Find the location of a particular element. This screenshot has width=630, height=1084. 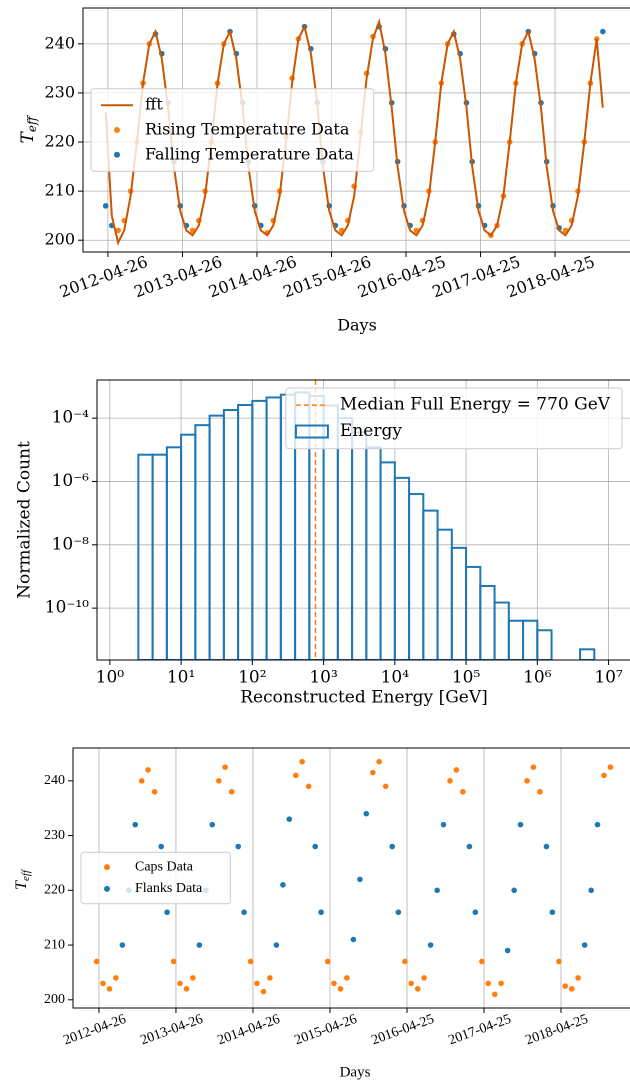

y-tick-label: 10⁻⁶ is located at coordinates (71, 481).